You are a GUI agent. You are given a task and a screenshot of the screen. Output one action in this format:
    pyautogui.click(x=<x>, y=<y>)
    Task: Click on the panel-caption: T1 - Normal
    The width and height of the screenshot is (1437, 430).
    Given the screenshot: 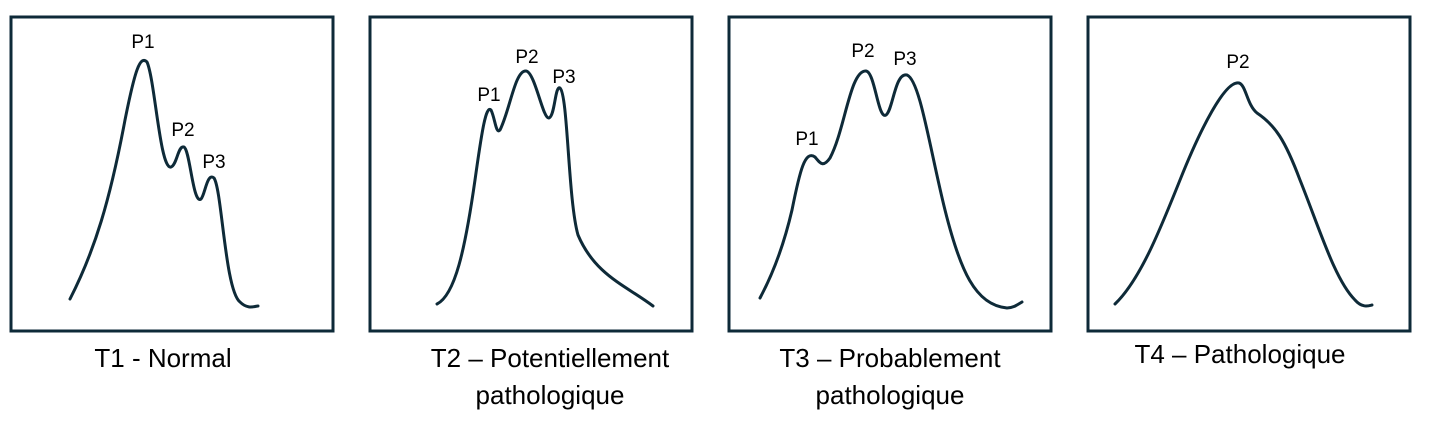 What is the action you would take?
    pyautogui.click(x=162, y=358)
    